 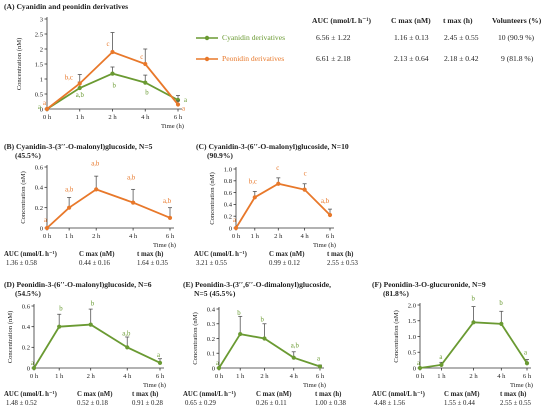 I want to click on series-main: a a b b a, so click(x=473, y=333).